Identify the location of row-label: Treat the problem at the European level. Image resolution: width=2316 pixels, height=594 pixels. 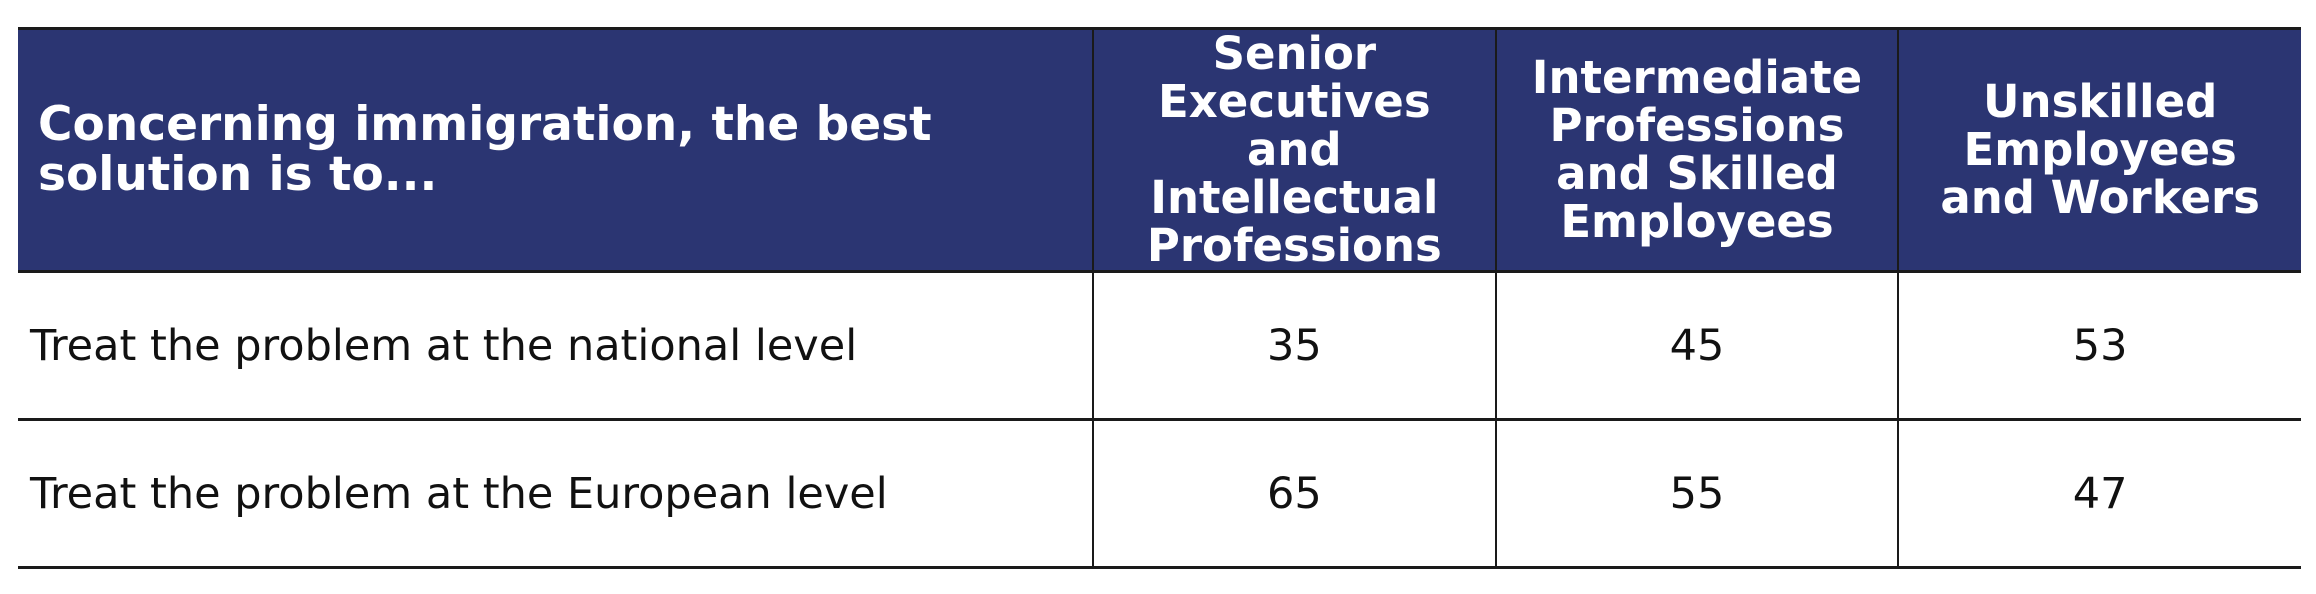
(555, 494).